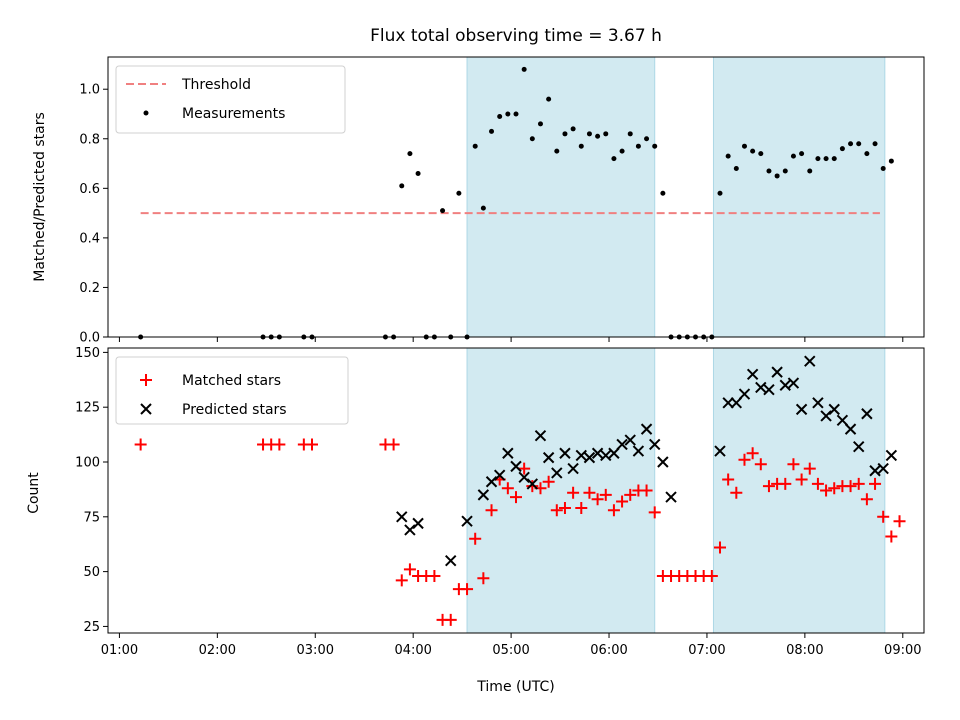 Image resolution: width=960 pixels, height=720 pixels. Describe the element at coordinates (804, 650) in the screenshot. I see `x-tick-label: 08:00` at that location.